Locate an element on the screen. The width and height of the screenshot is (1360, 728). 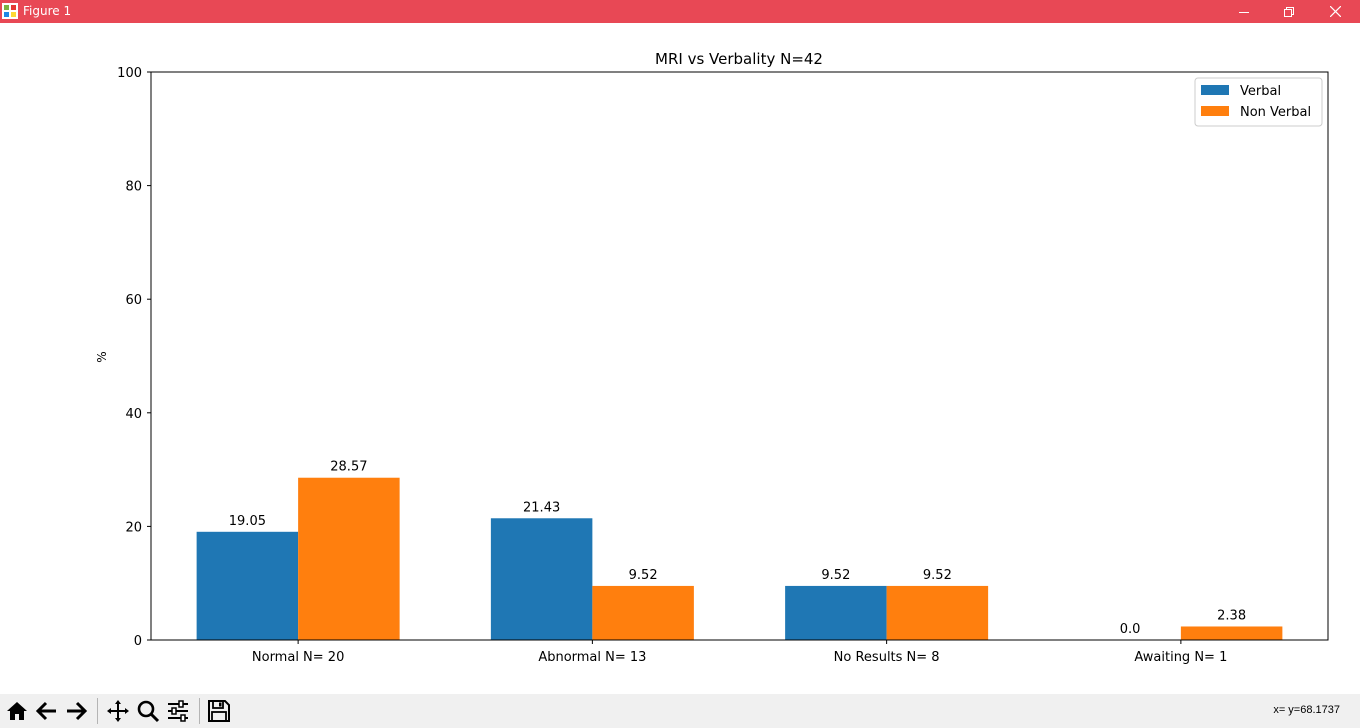
legend-label: Non Verbal is located at coordinates (1275, 112).